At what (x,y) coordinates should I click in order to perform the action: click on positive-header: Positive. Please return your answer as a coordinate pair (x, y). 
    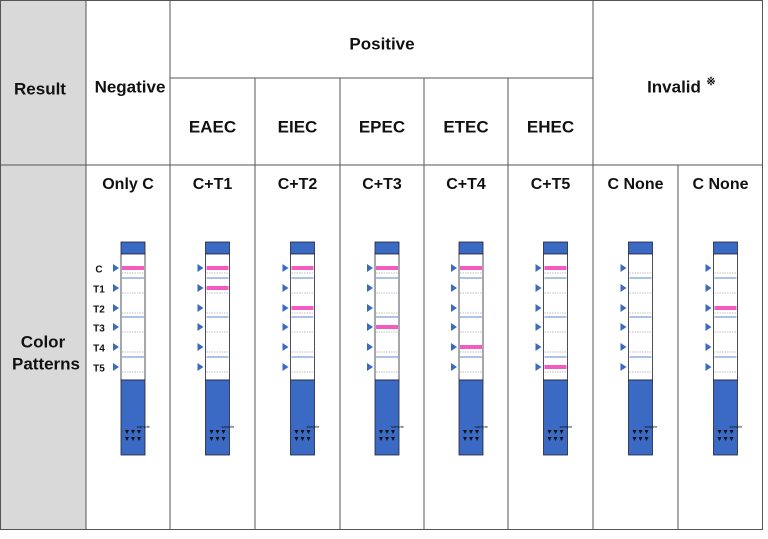
    Looking at the image, I should click on (381, 43).